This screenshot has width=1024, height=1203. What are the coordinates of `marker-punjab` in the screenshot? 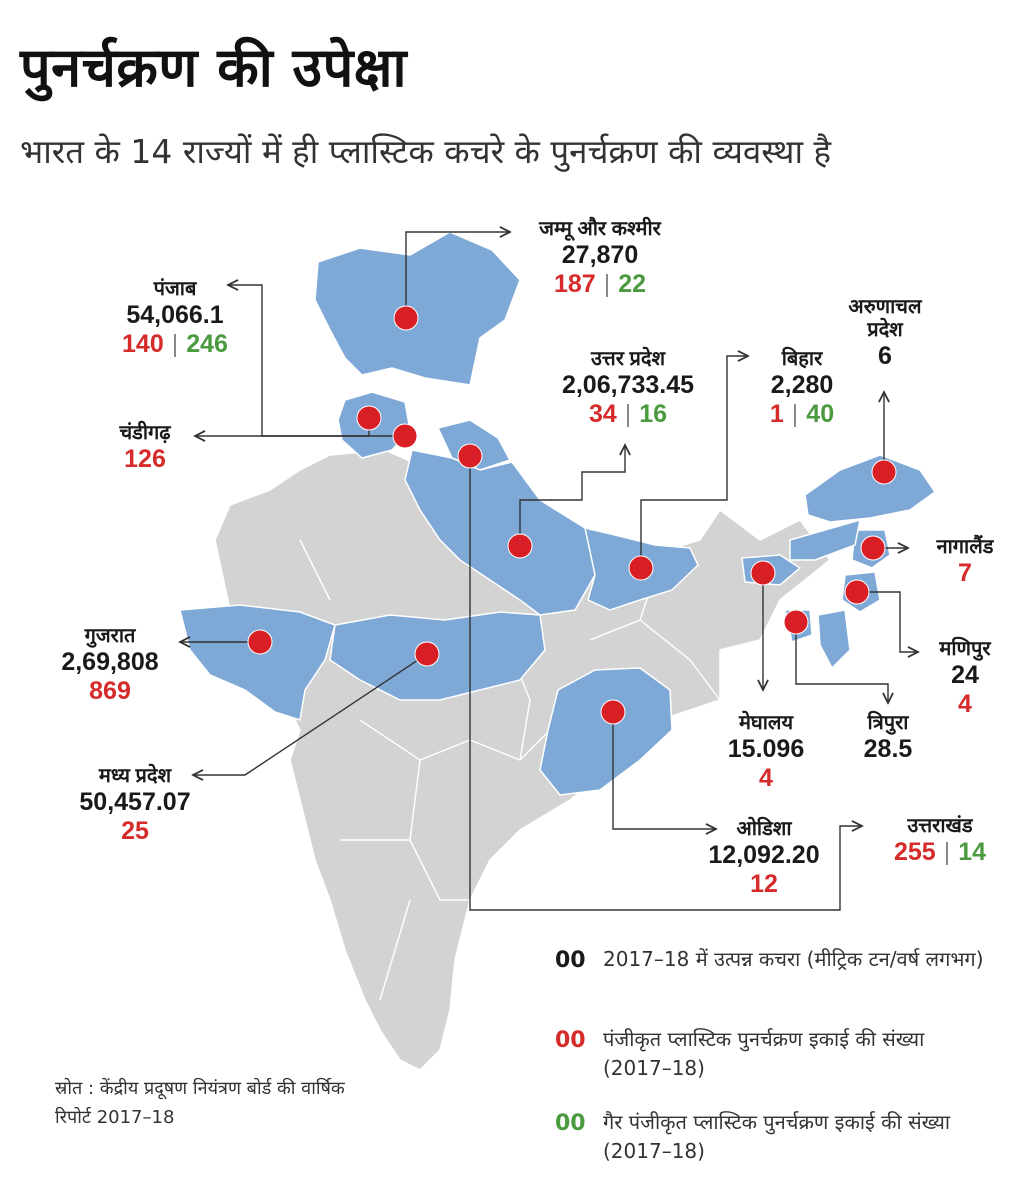 It's located at (405, 436).